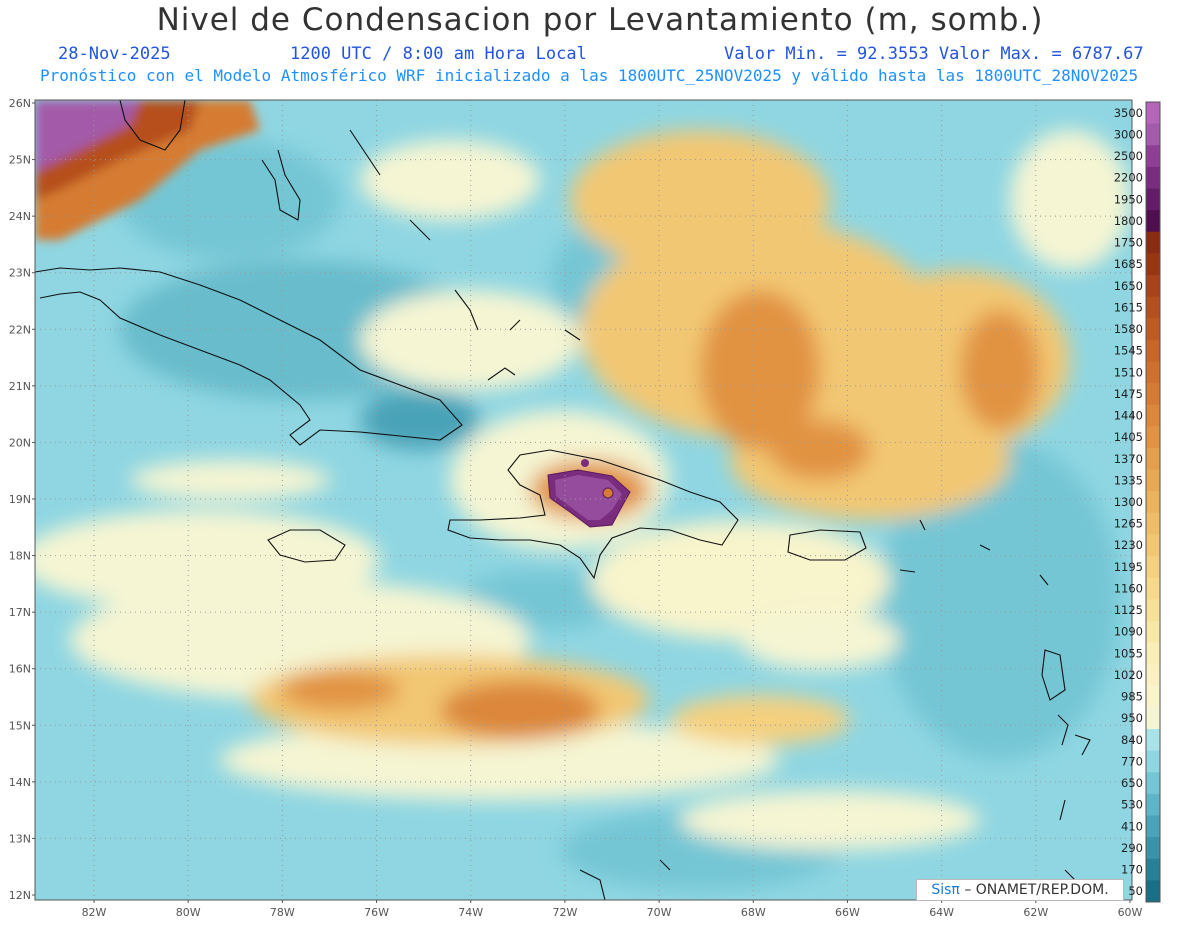 This screenshot has width=1200, height=927. Describe the element at coordinates (1128, 545) in the screenshot. I see `colorbar-label: 1230` at that location.